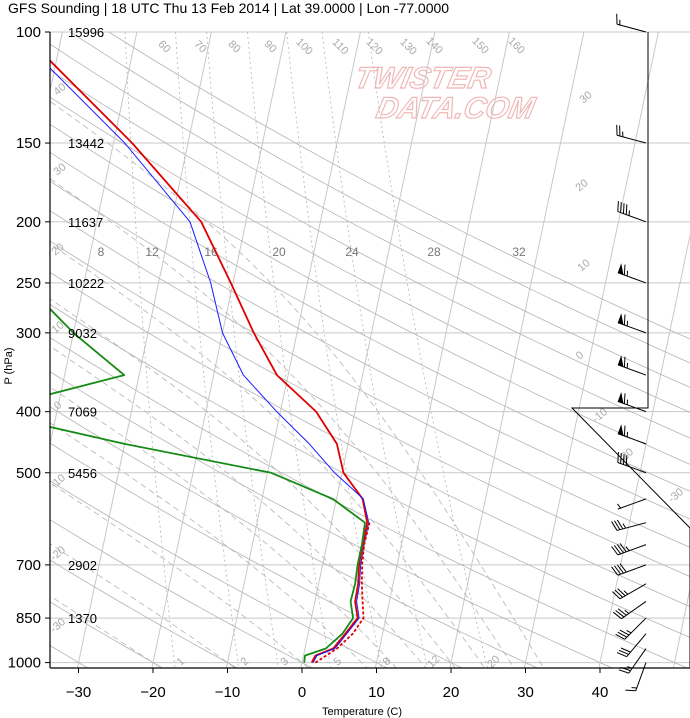  I want to click on dry-adiabat-label: 90, so click(270, 46).